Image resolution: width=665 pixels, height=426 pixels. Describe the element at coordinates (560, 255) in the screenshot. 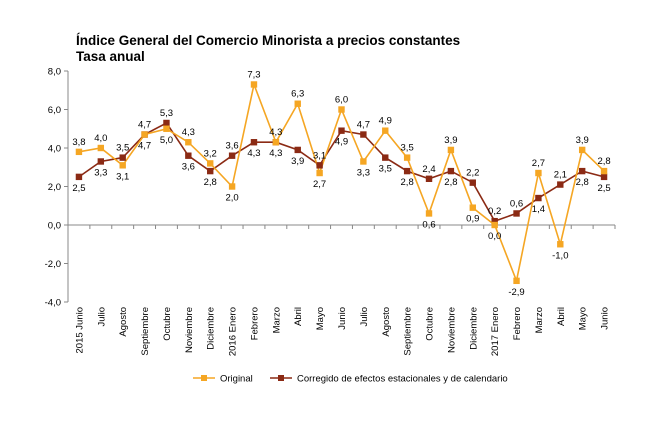

I see `original-data-label: -1,0` at that location.